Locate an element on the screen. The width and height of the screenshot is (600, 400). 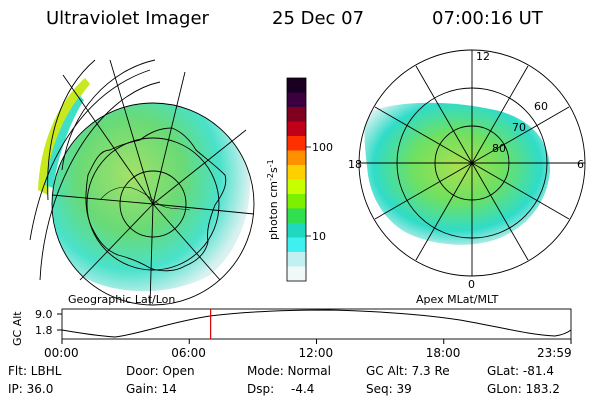
ytick-9.0: 9.0 is located at coordinates (44, 314).